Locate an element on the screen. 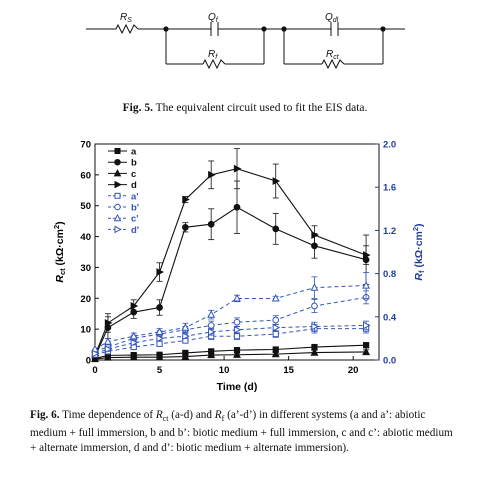 This screenshot has height=486, width=486. legend-label: d' is located at coordinates (135, 230).